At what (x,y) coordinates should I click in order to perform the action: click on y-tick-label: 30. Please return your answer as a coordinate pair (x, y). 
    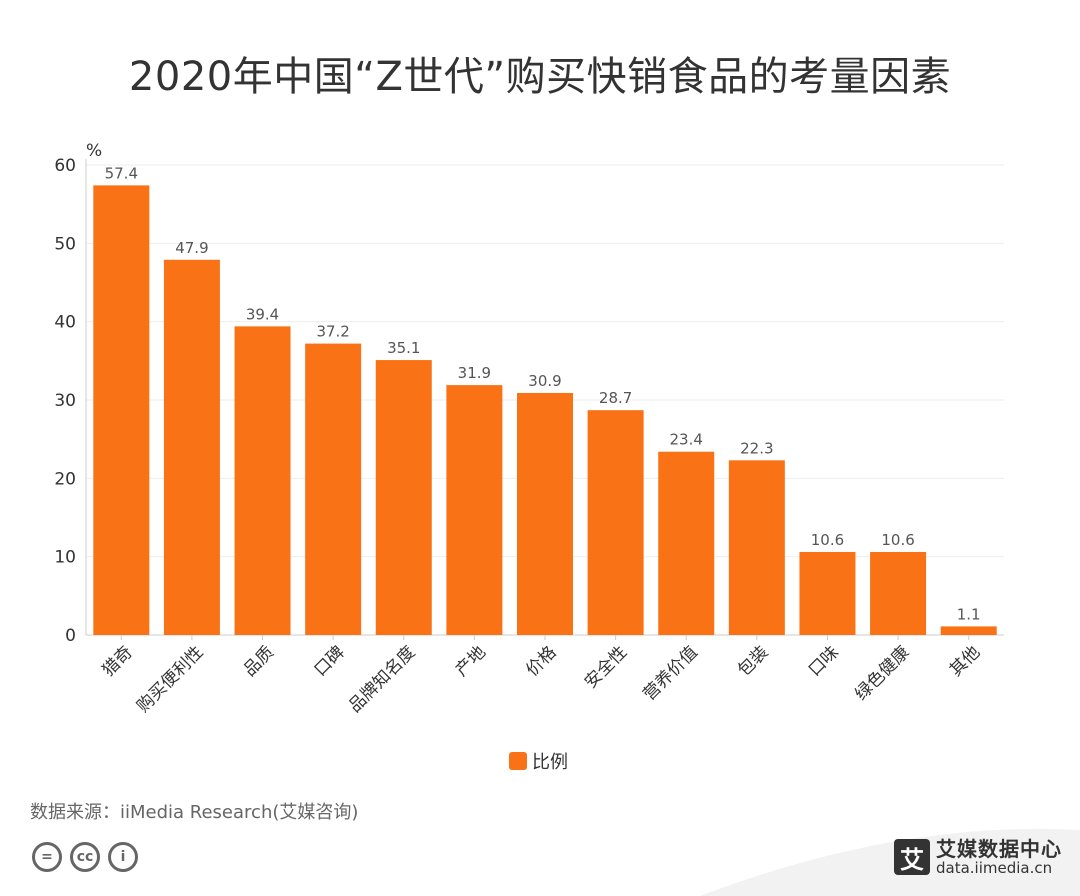
    Looking at the image, I should click on (65, 401).